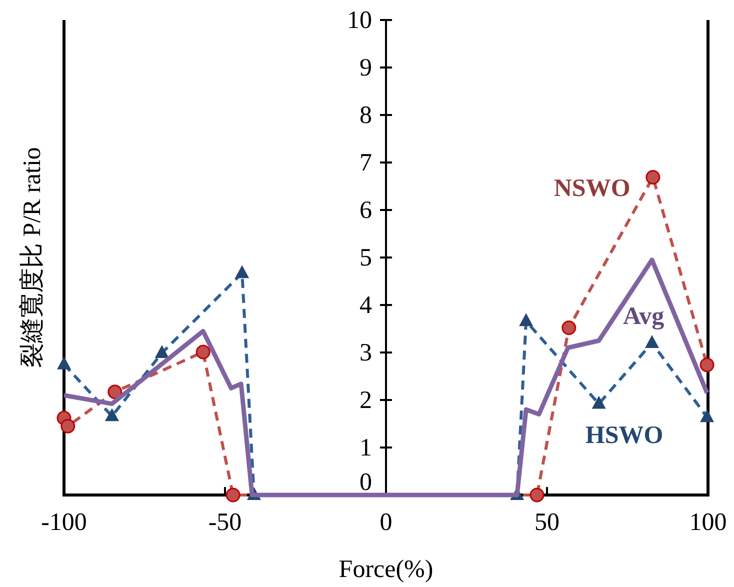  What do you see at coordinates (359, 20) in the screenshot?
I see `y-tick-label: 10` at bounding box center [359, 20].